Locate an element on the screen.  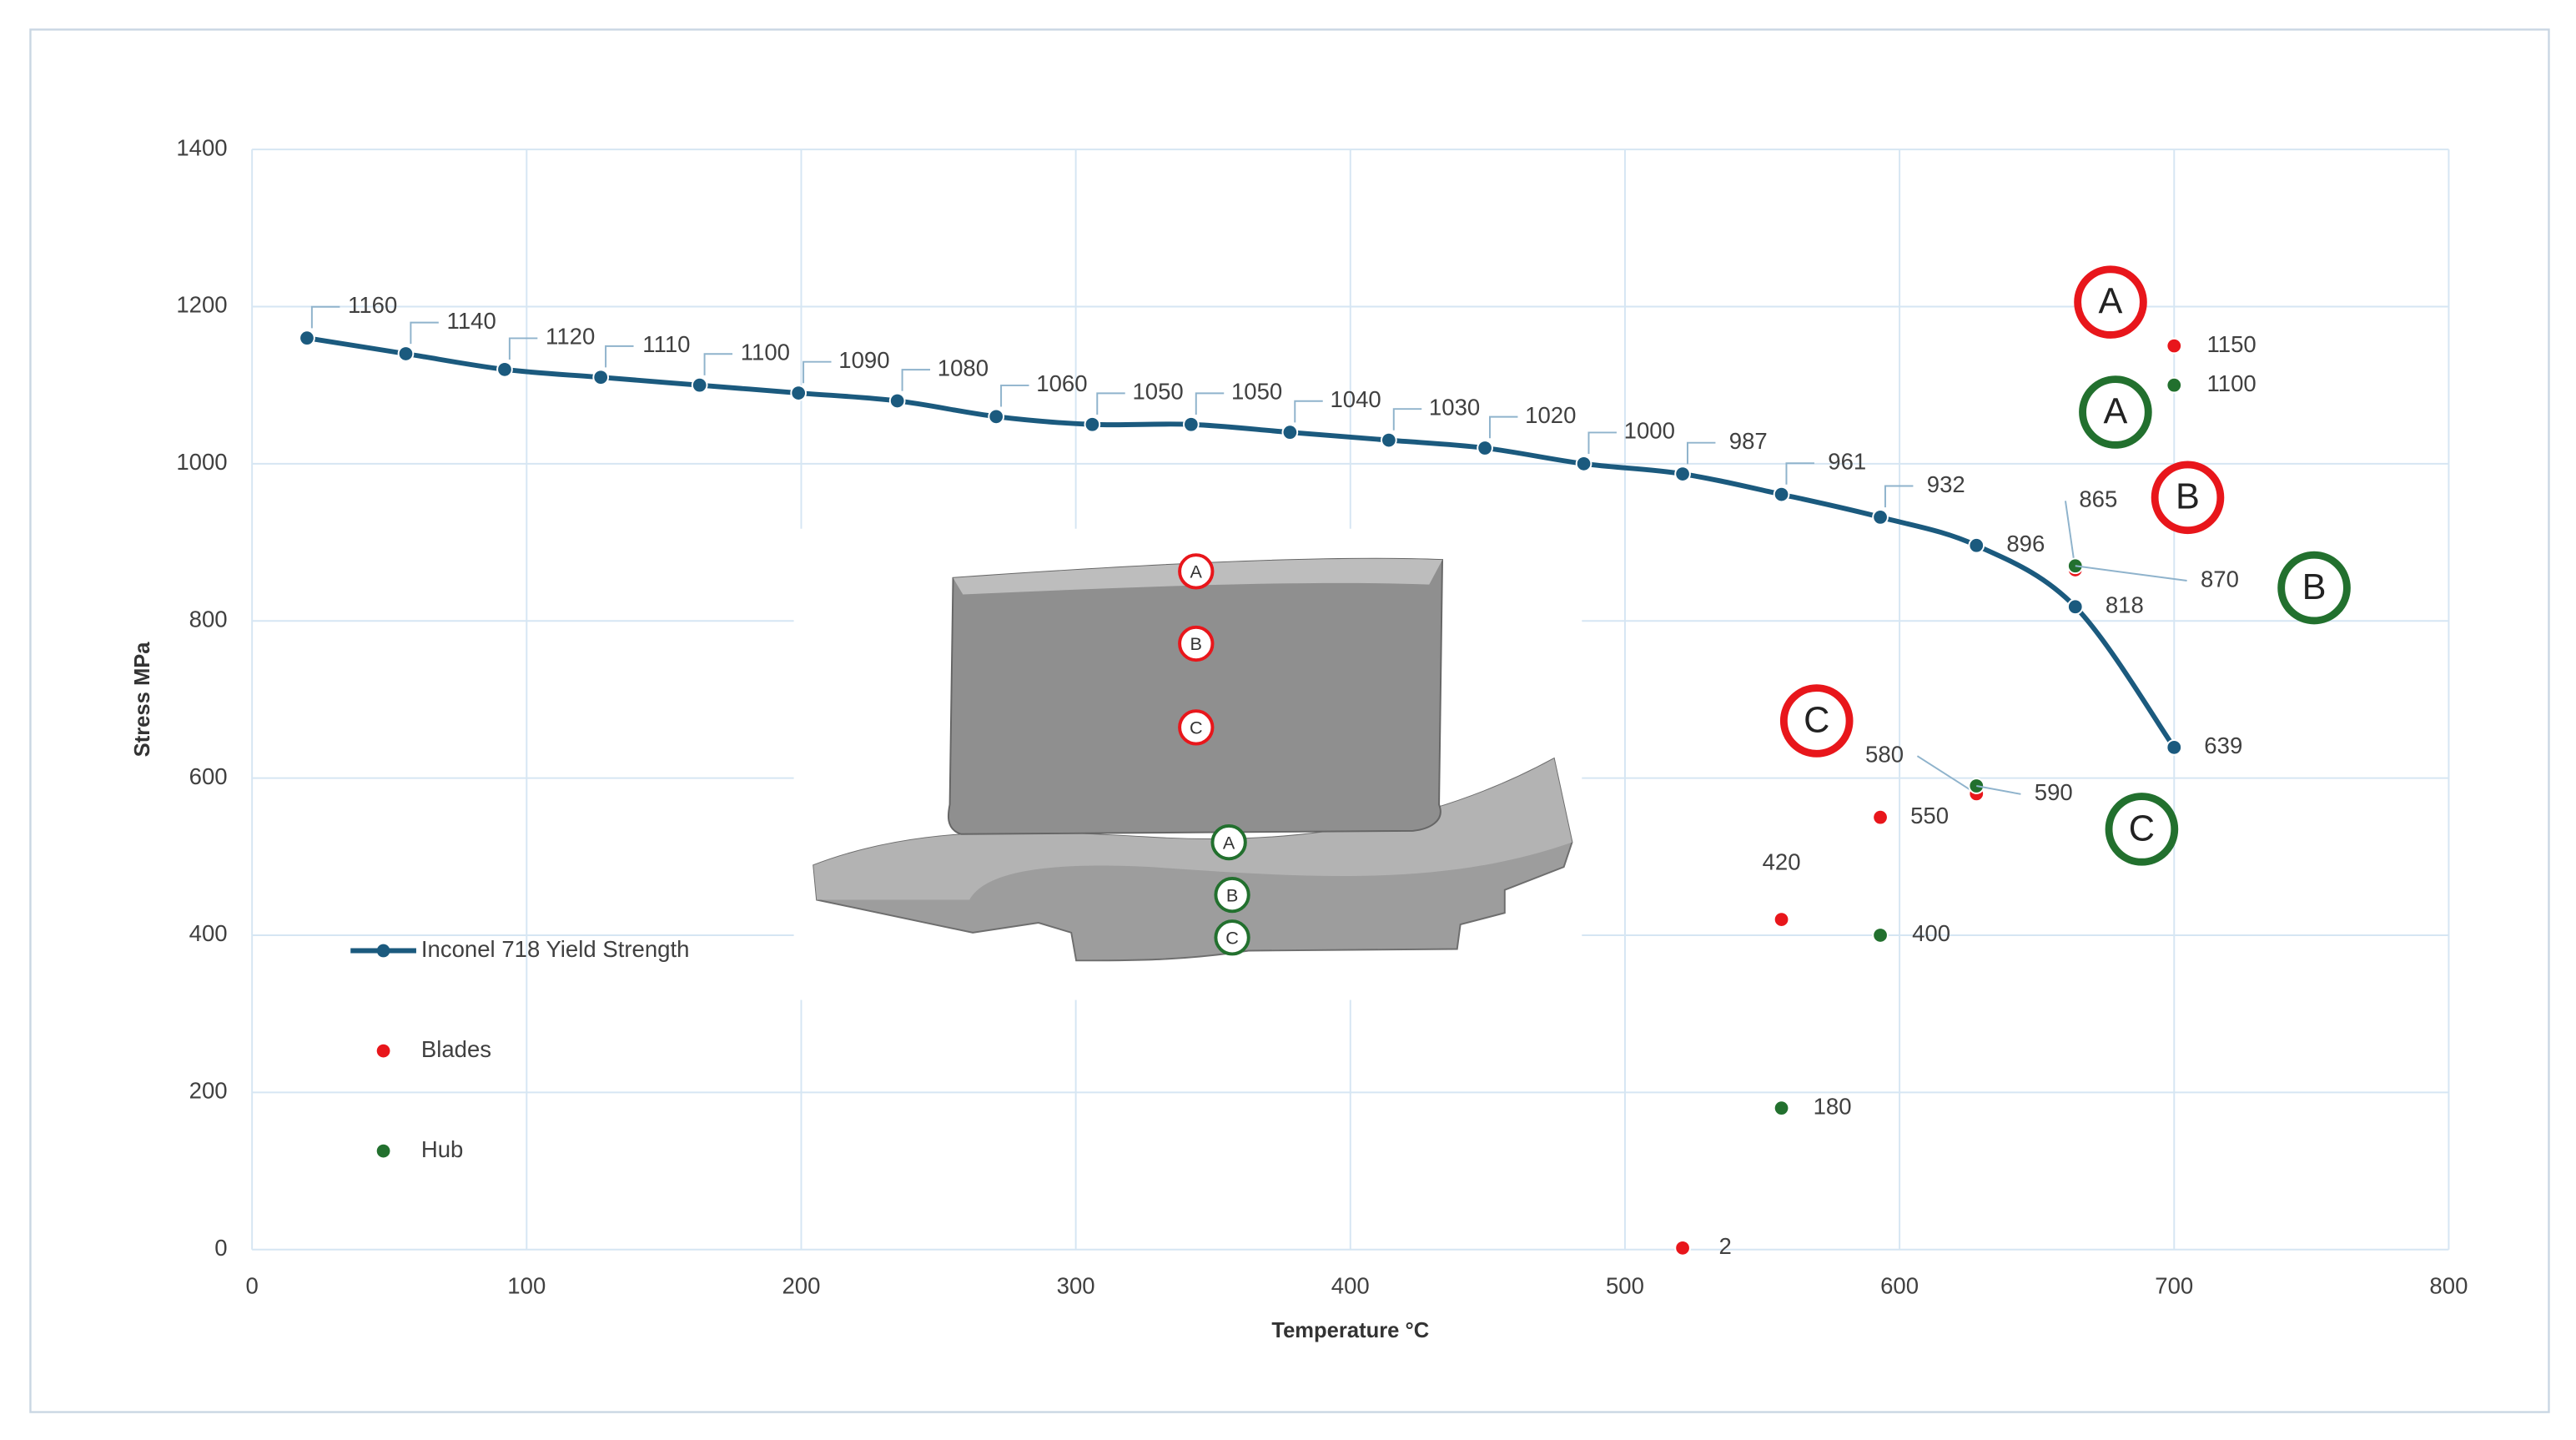
data-label: 818 is located at coordinates (2125, 605).